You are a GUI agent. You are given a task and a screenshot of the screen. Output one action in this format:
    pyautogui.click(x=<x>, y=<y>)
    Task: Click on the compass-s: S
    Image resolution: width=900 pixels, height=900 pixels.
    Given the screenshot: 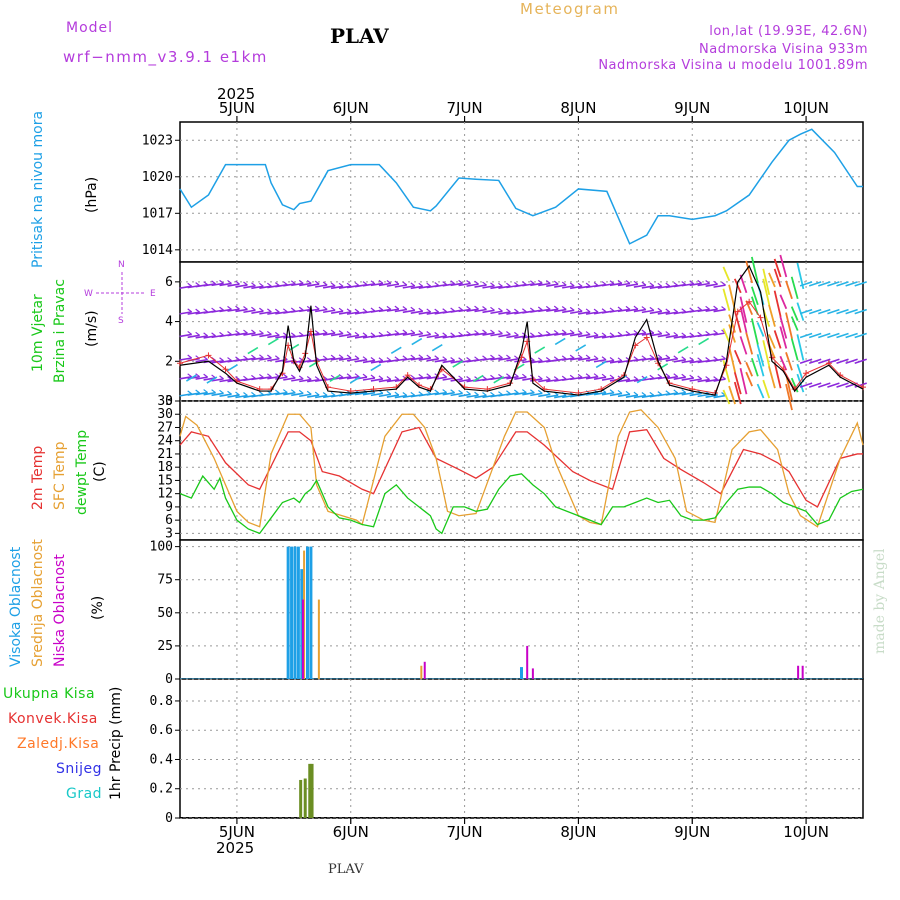 What is the action you would take?
    pyautogui.click(x=121, y=321)
    